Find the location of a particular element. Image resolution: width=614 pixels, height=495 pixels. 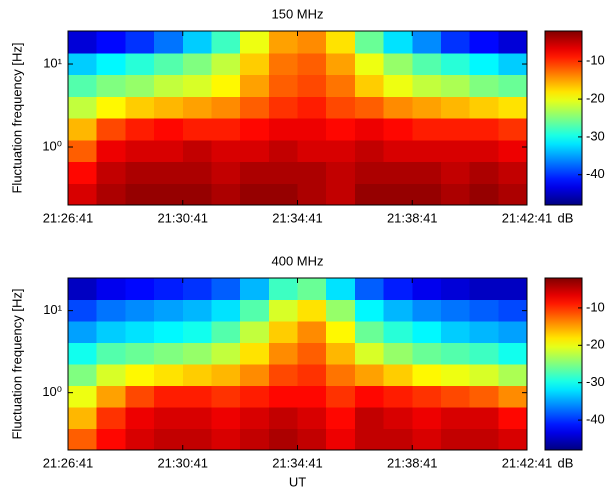

colorbar-tick-label: -40 is located at coordinates (595, 419).